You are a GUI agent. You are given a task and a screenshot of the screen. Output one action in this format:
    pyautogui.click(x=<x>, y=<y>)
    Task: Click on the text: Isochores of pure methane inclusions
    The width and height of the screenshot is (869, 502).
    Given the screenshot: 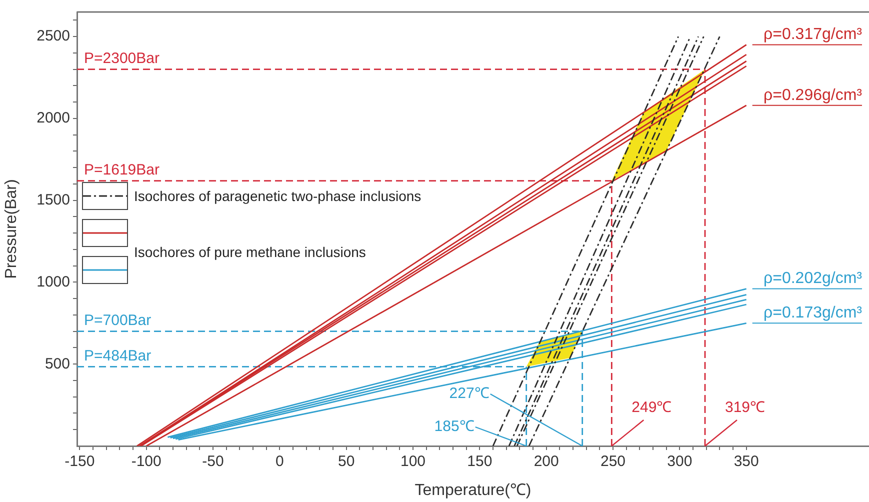 What is the action you would take?
    pyautogui.click(x=250, y=252)
    